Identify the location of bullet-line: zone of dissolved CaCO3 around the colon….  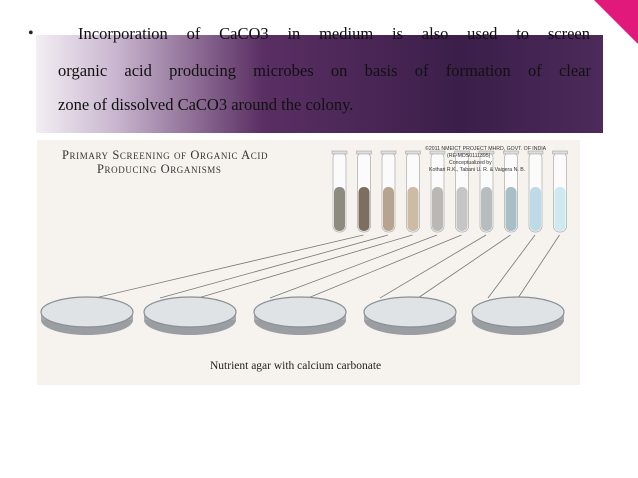
(206, 104).